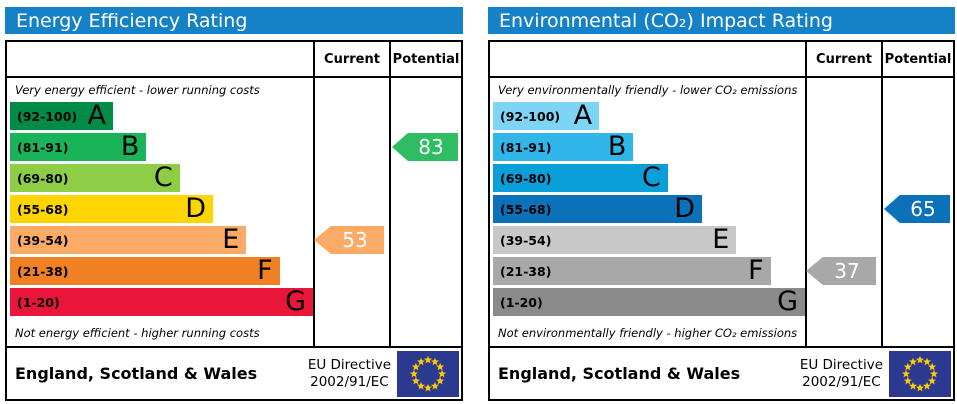  I want to click on band-letter: D, so click(685, 208).